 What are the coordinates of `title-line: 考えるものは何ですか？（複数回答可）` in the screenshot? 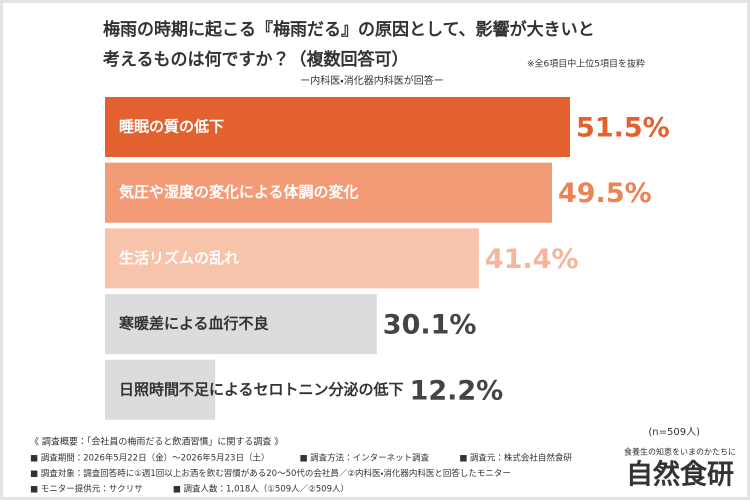 It's located at (255, 59).